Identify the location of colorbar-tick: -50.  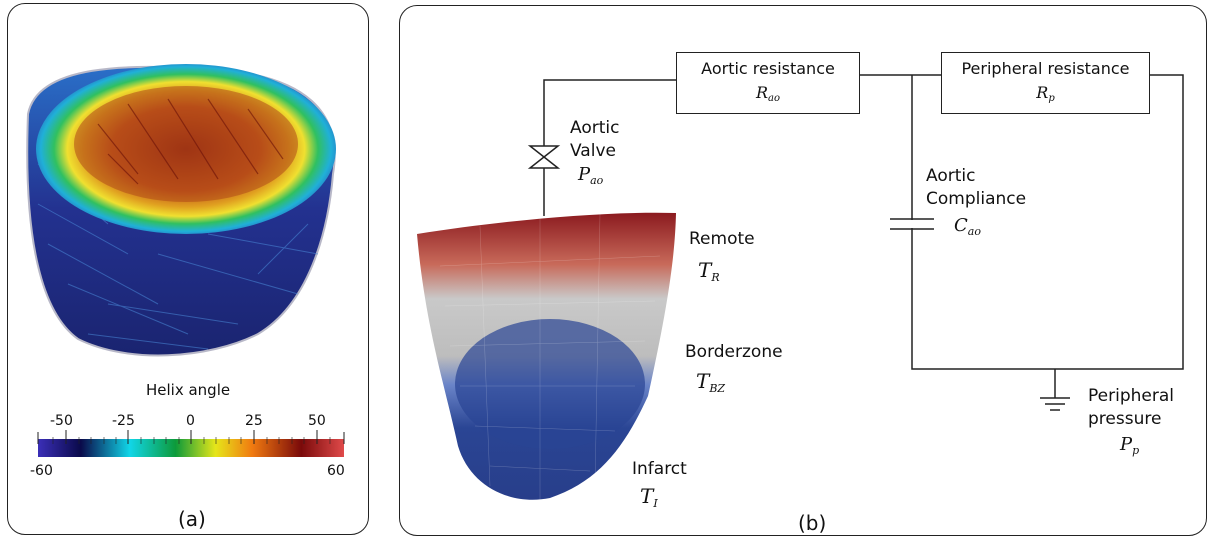
(61, 421).